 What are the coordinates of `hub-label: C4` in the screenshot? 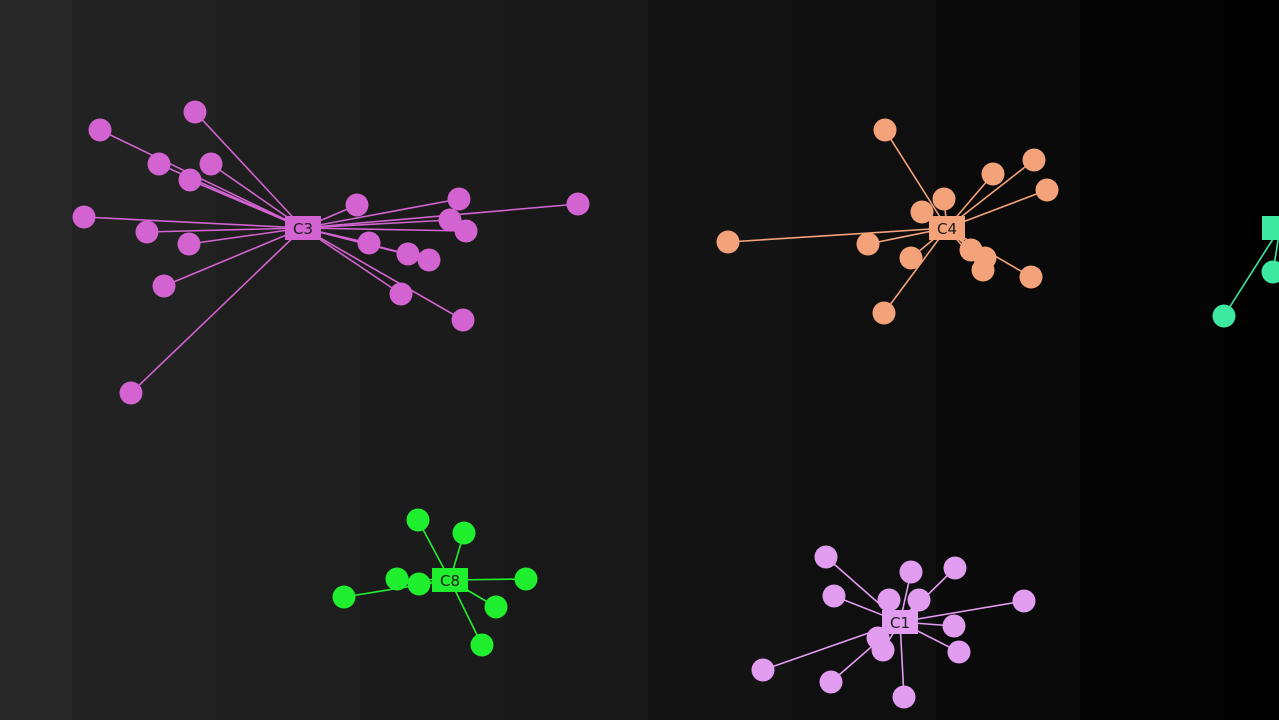 It's located at (947, 229).